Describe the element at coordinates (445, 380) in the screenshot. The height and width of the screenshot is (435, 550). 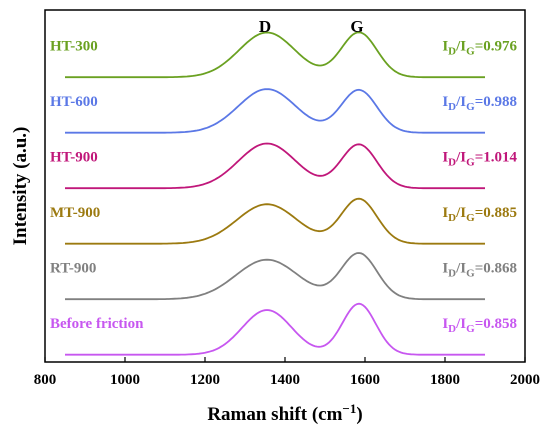
I see `x-tick-label: 1800` at that location.